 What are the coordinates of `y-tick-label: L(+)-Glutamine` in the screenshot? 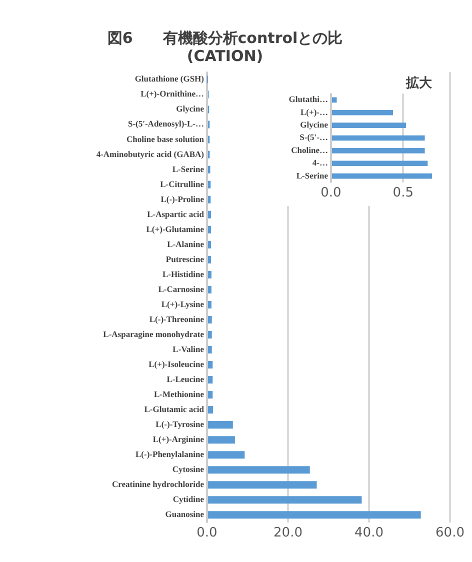 It's located at (175, 229).